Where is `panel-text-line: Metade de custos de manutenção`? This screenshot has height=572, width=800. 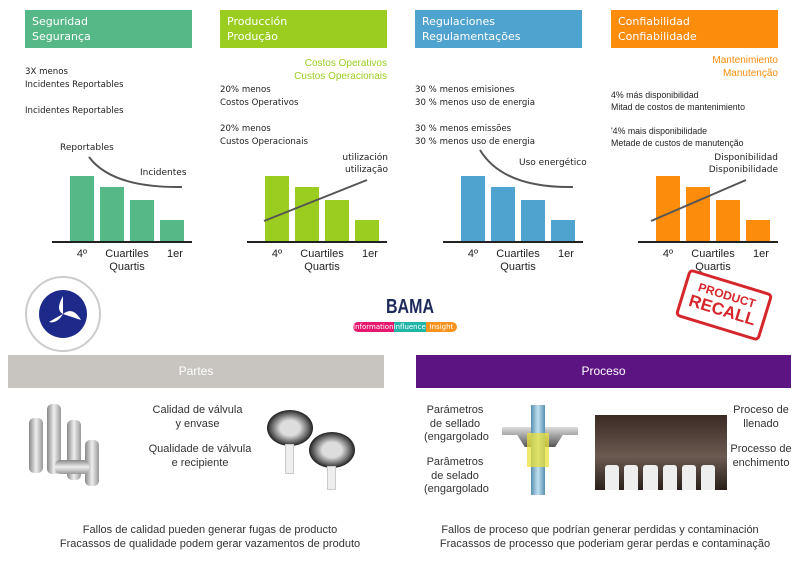
panel-text-line: Metade de custos de manutenção is located at coordinates (677, 143).